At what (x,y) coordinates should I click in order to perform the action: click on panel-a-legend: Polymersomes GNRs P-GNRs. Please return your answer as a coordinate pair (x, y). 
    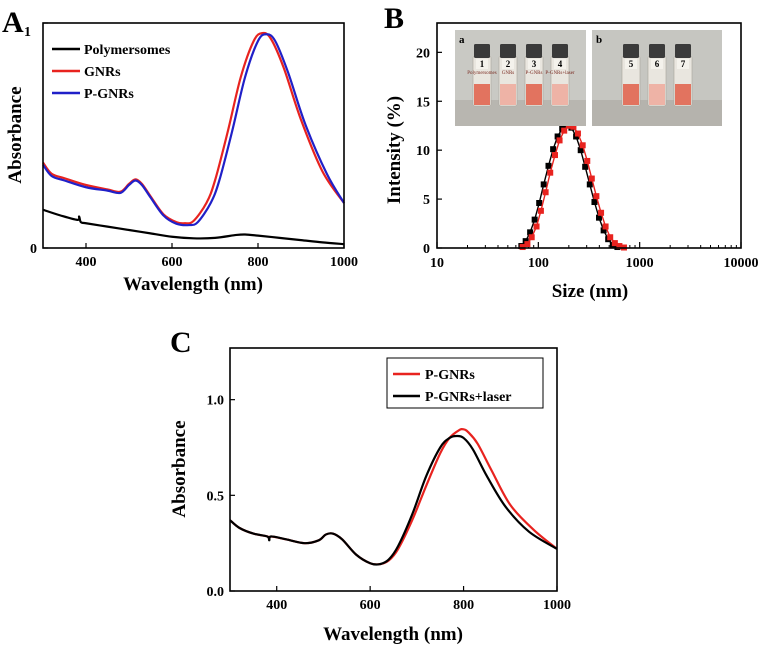
    Looking at the image, I should click on (111, 72).